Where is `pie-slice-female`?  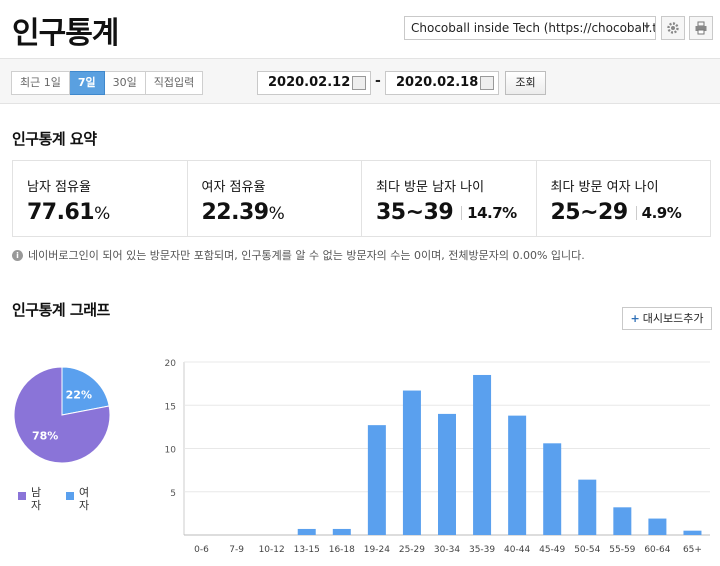
pie-slice-female is located at coordinates (85, 391).